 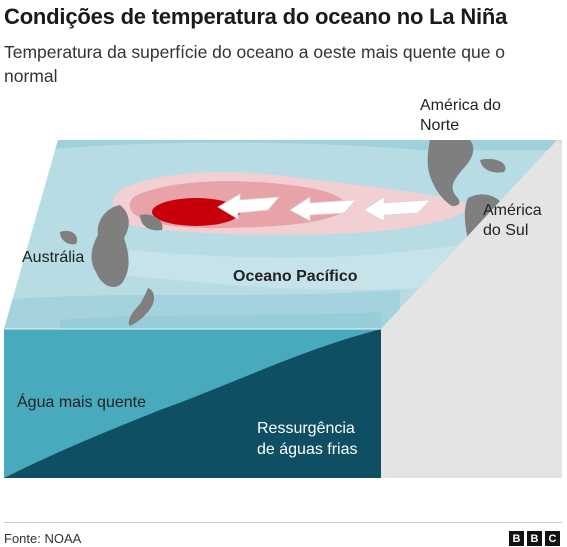 I want to click on label-australia: Austrália, so click(x=53, y=257).